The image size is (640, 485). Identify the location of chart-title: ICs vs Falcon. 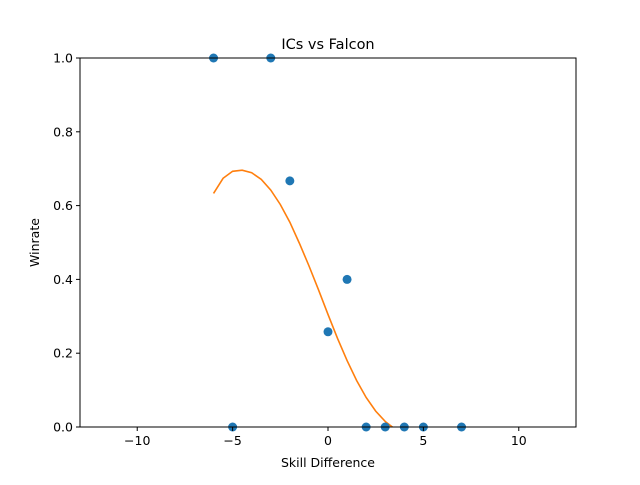
(327, 45).